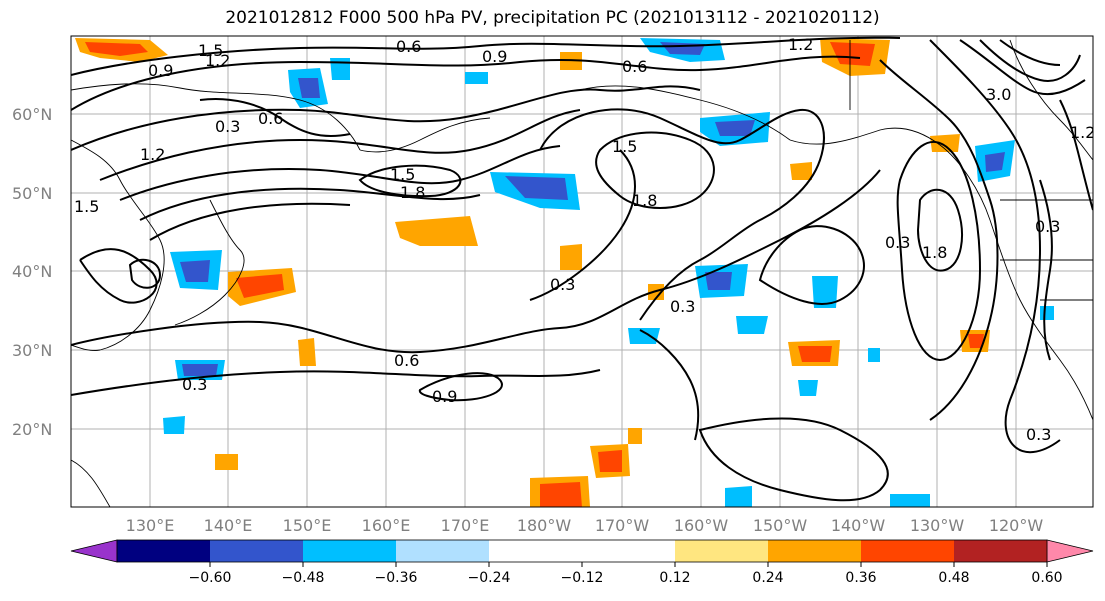  What do you see at coordinates (307, 525) in the screenshot?
I see `lon-label: 150°E` at bounding box center [307, 525].